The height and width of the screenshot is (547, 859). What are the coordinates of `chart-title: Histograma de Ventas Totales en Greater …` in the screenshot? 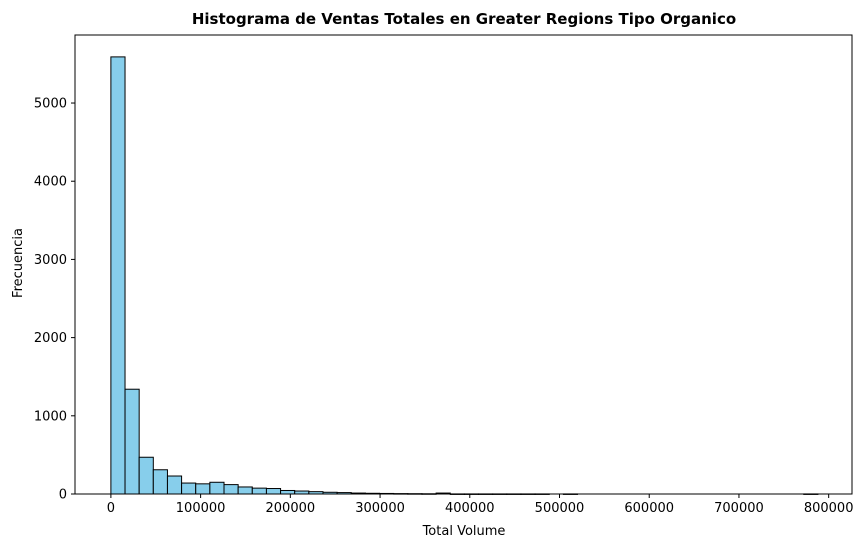 It's located at (464, 19).